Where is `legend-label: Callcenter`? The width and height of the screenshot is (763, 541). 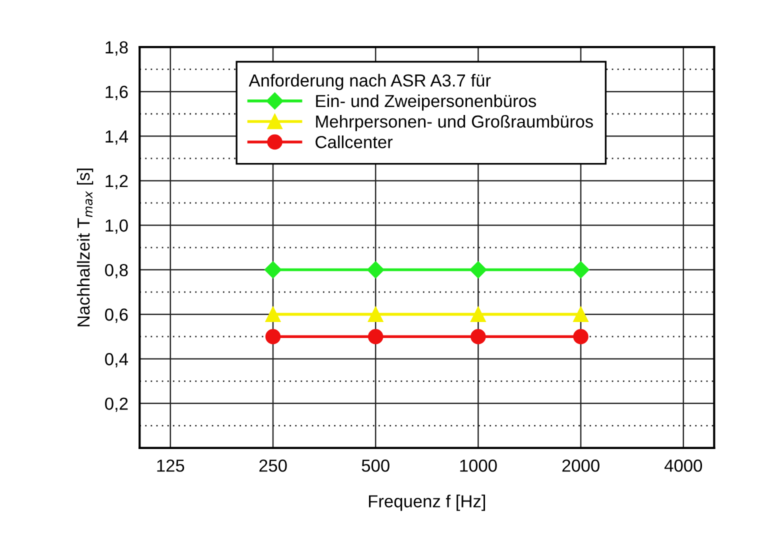 legend-label: Callcenter is located at coordinates (354, 141).